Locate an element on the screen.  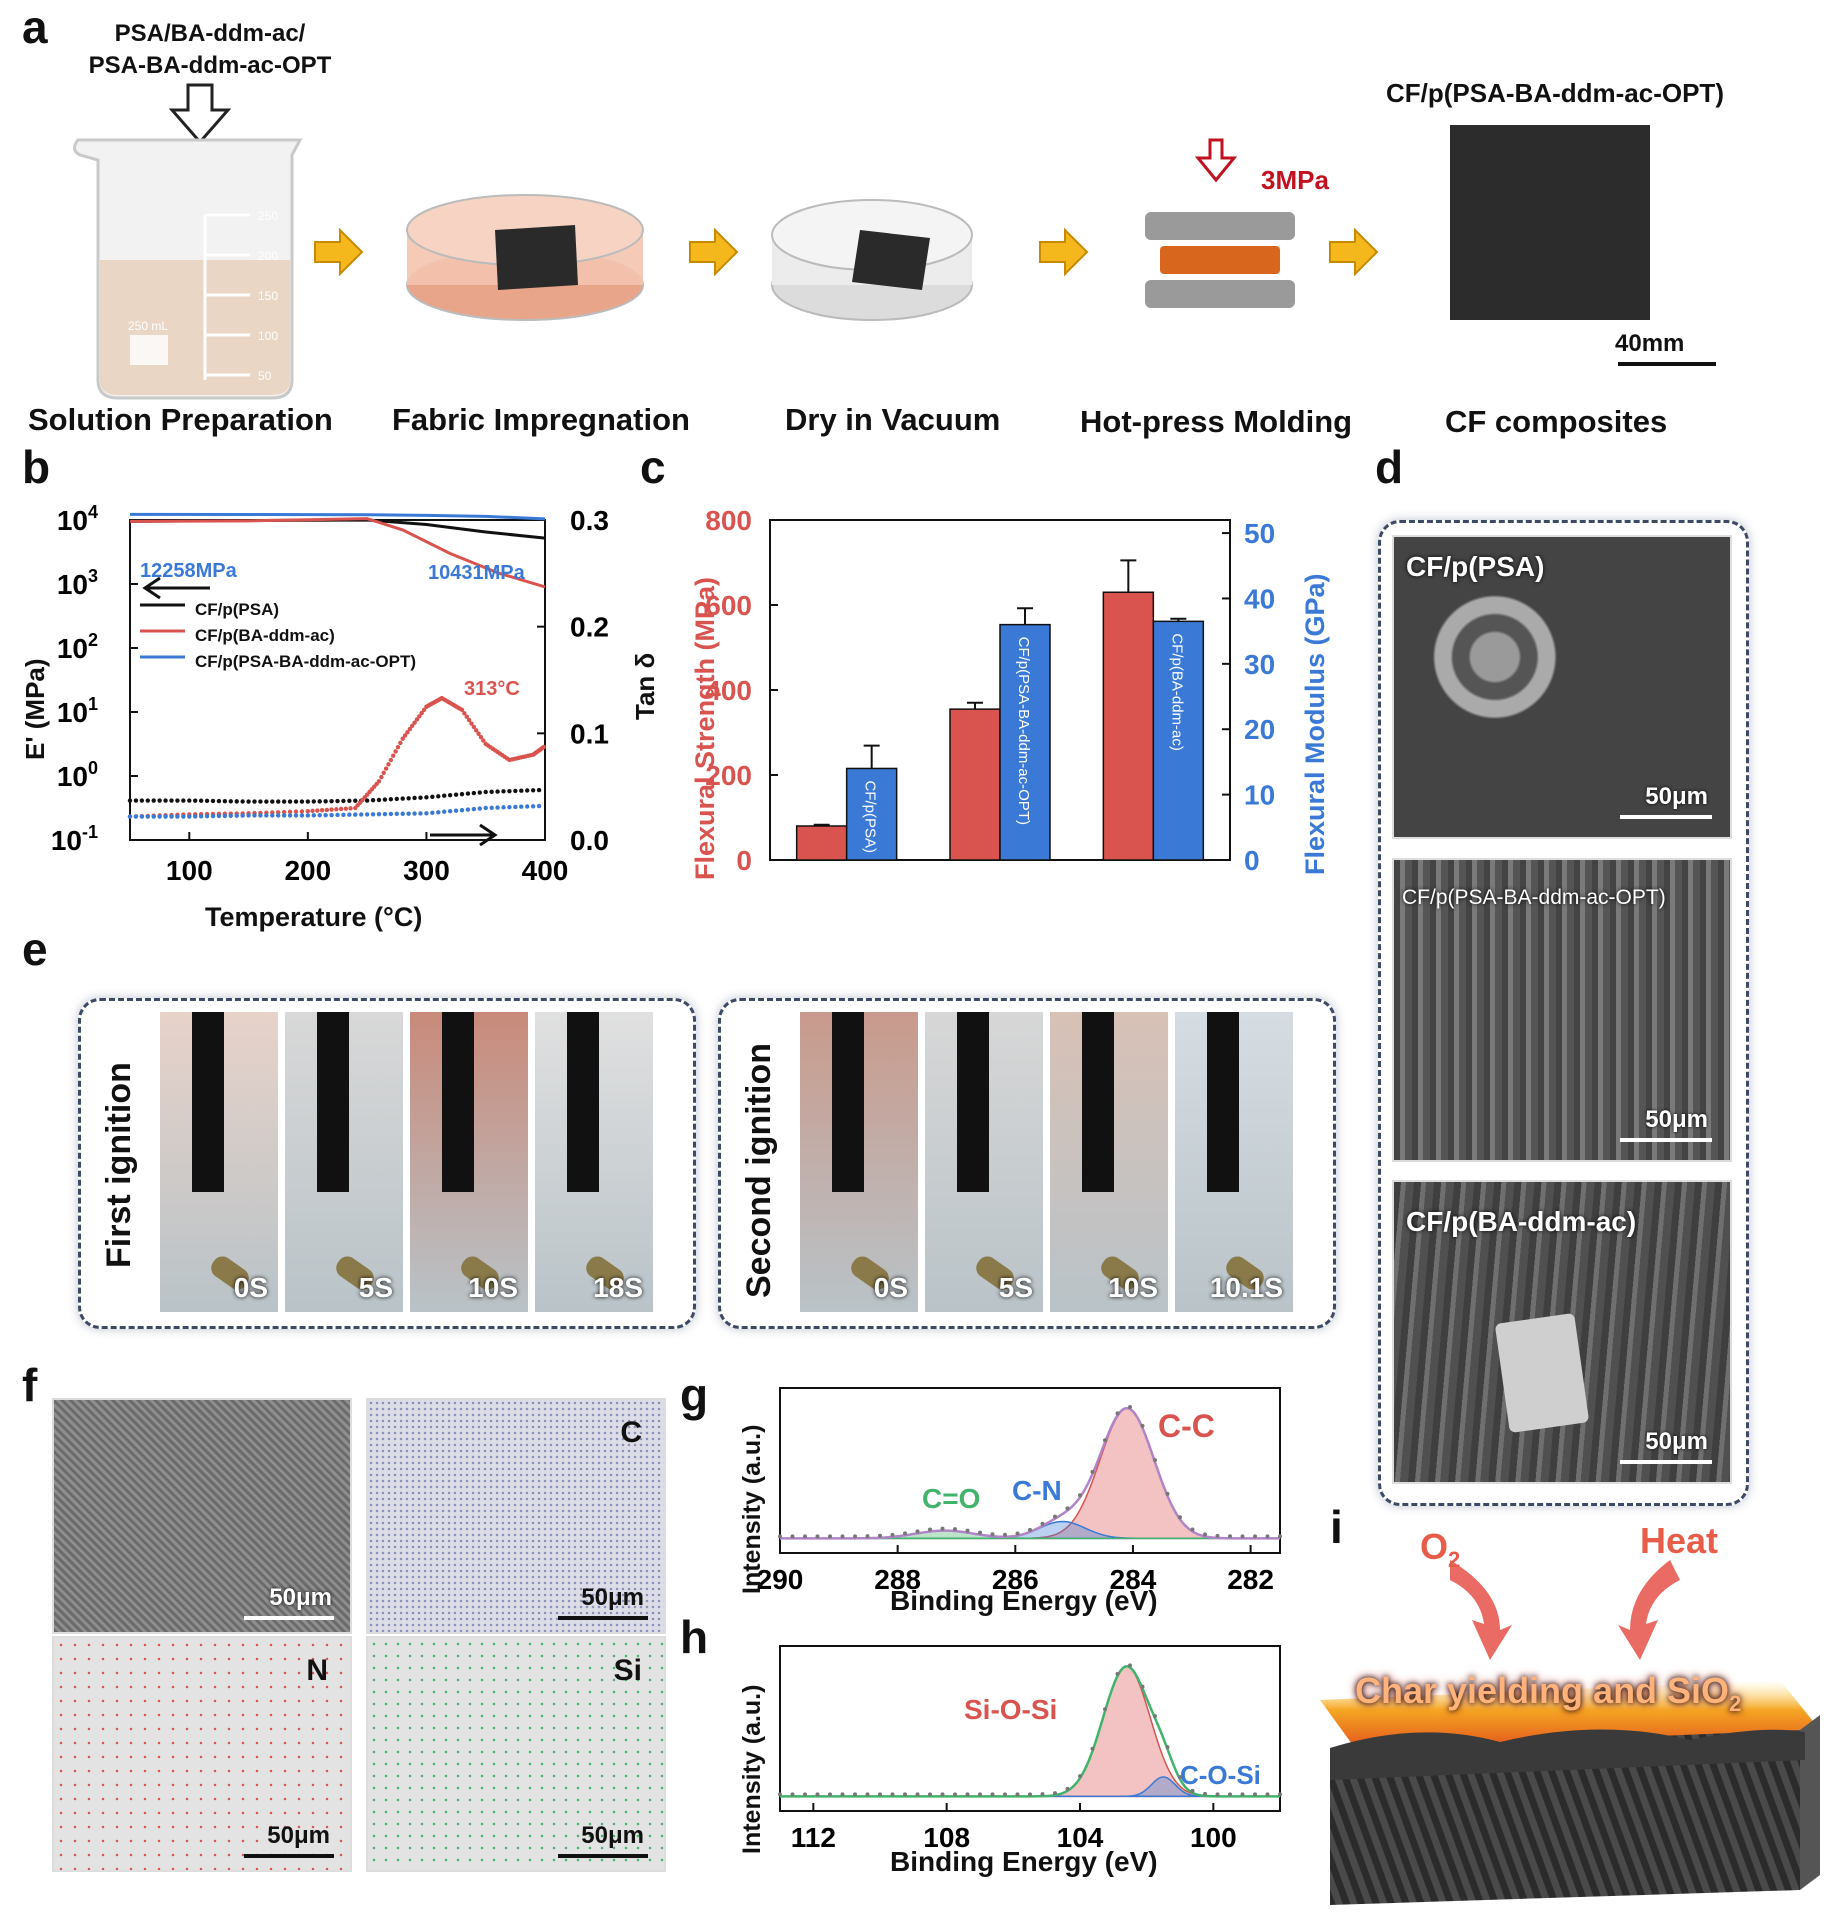
g-ylabel: Intensity (a.u.) is located at coordinates (752, 1509).